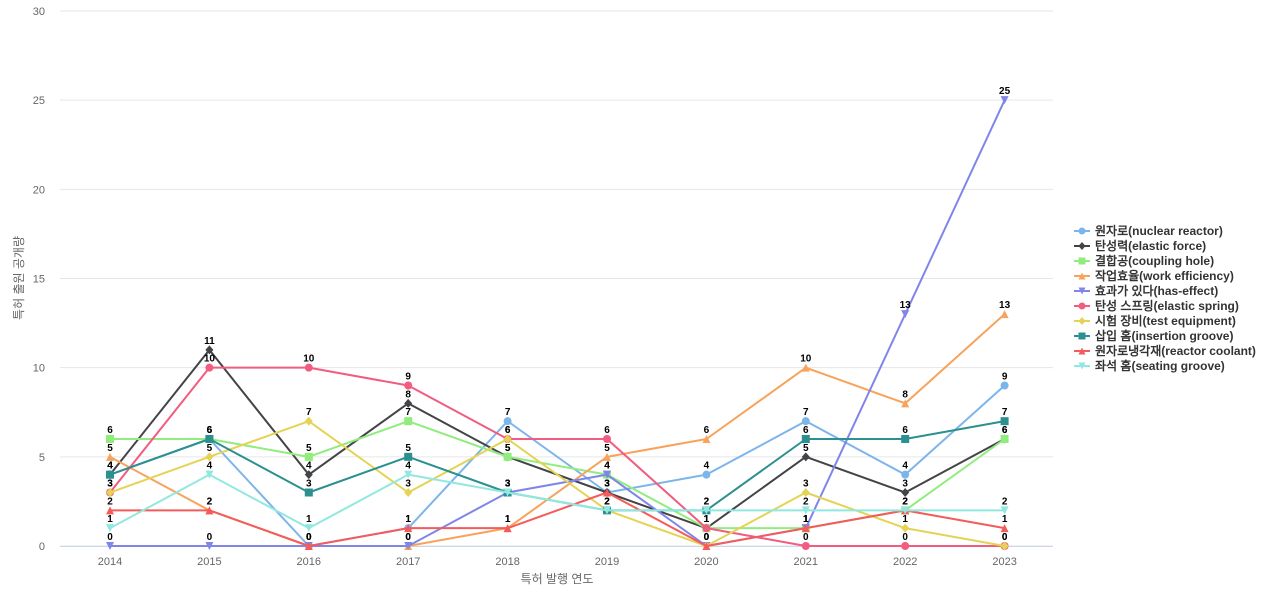  I want to click on legend-item: 삽입 홈(insertion groove), so click(1153, 335).